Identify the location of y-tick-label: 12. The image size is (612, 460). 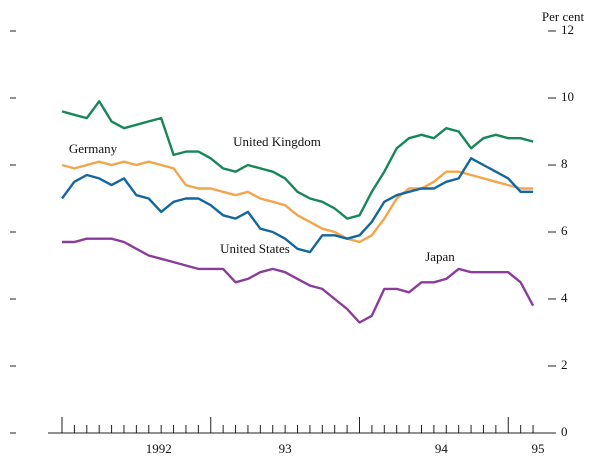
(567, 29).